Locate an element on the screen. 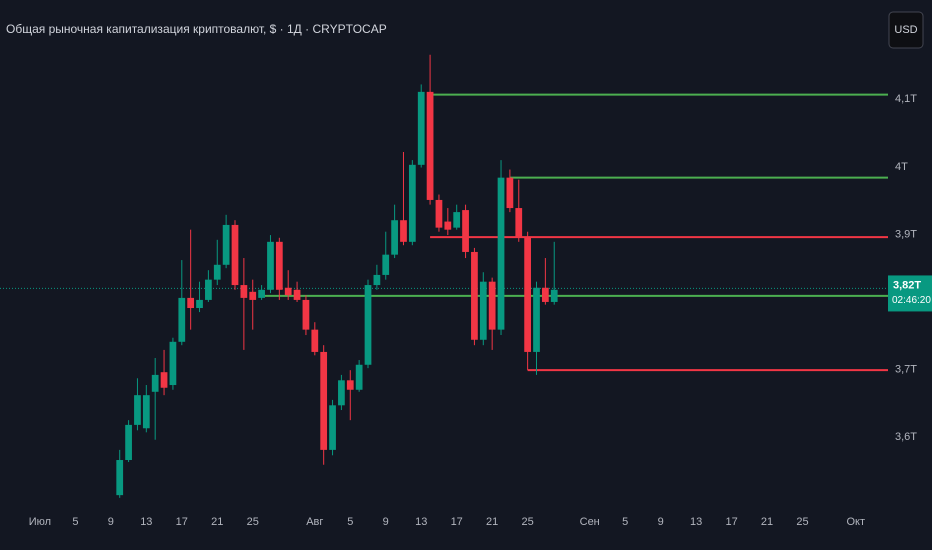 The height and width of the screenshot is (550, 932). last-price-label: 3,82T is located at coordinates (907, 285).